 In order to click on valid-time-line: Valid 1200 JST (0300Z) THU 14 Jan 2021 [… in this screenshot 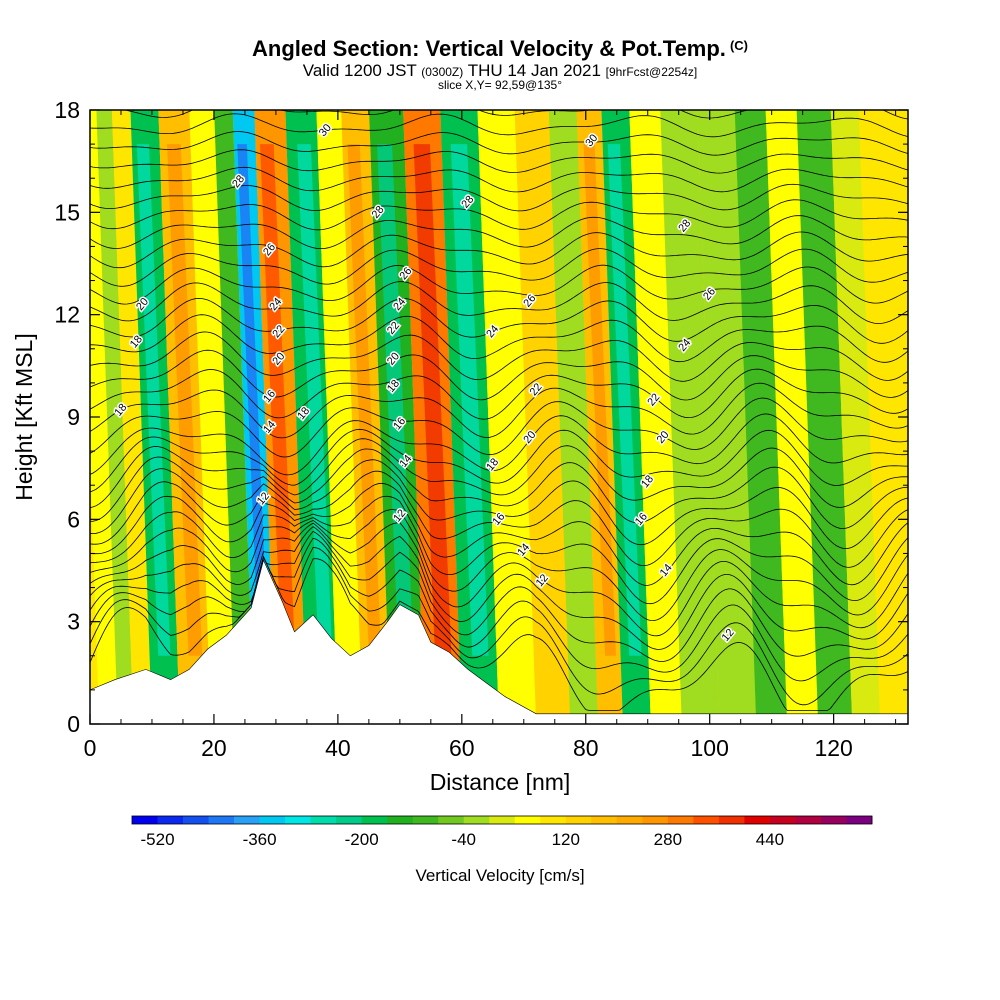, I will do `click(500, 71)`.